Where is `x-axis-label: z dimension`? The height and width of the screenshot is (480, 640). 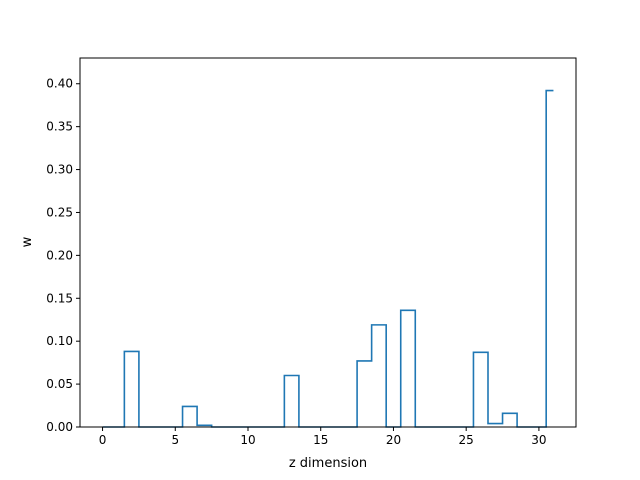 x-axis-label: z dimension is located at coordinates (328, 463).